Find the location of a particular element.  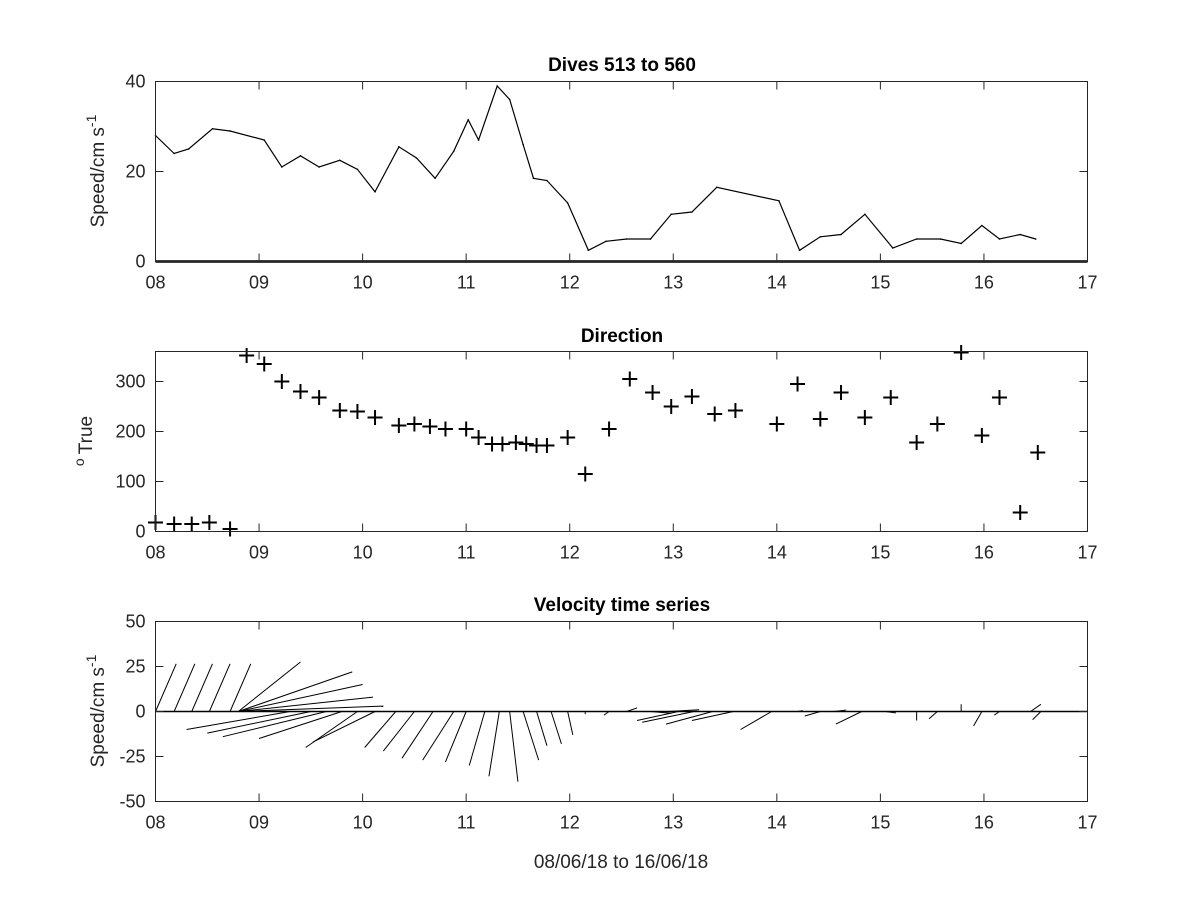

speed-x-tick-label: 11 is located at coordinates (466, 283).